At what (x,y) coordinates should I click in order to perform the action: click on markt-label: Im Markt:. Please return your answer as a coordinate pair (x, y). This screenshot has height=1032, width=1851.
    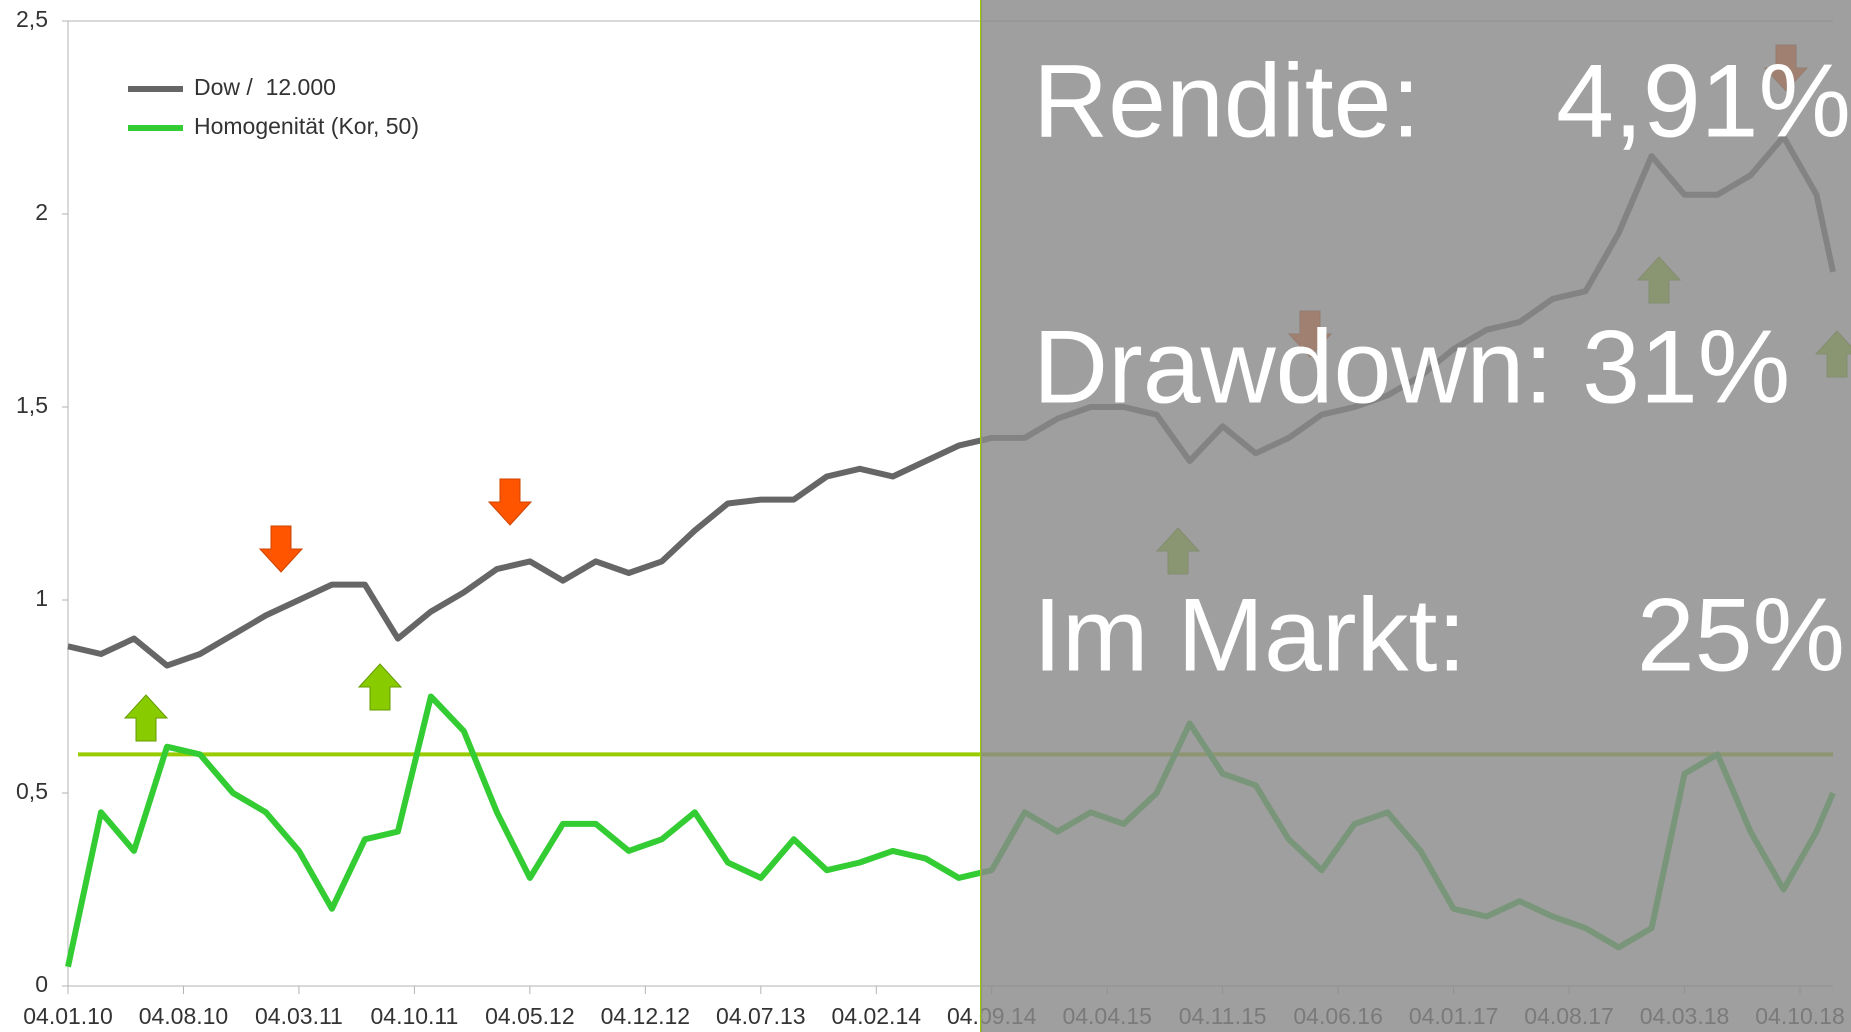
    Looking at the image, I should click on (1249, 635).